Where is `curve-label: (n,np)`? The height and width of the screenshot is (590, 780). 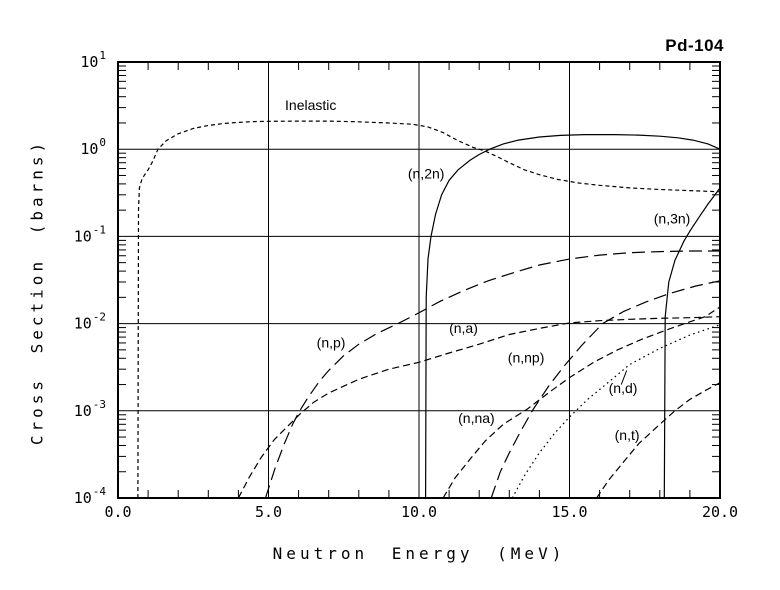
curve-label: (n,np) is located at coordinates (526, 357).